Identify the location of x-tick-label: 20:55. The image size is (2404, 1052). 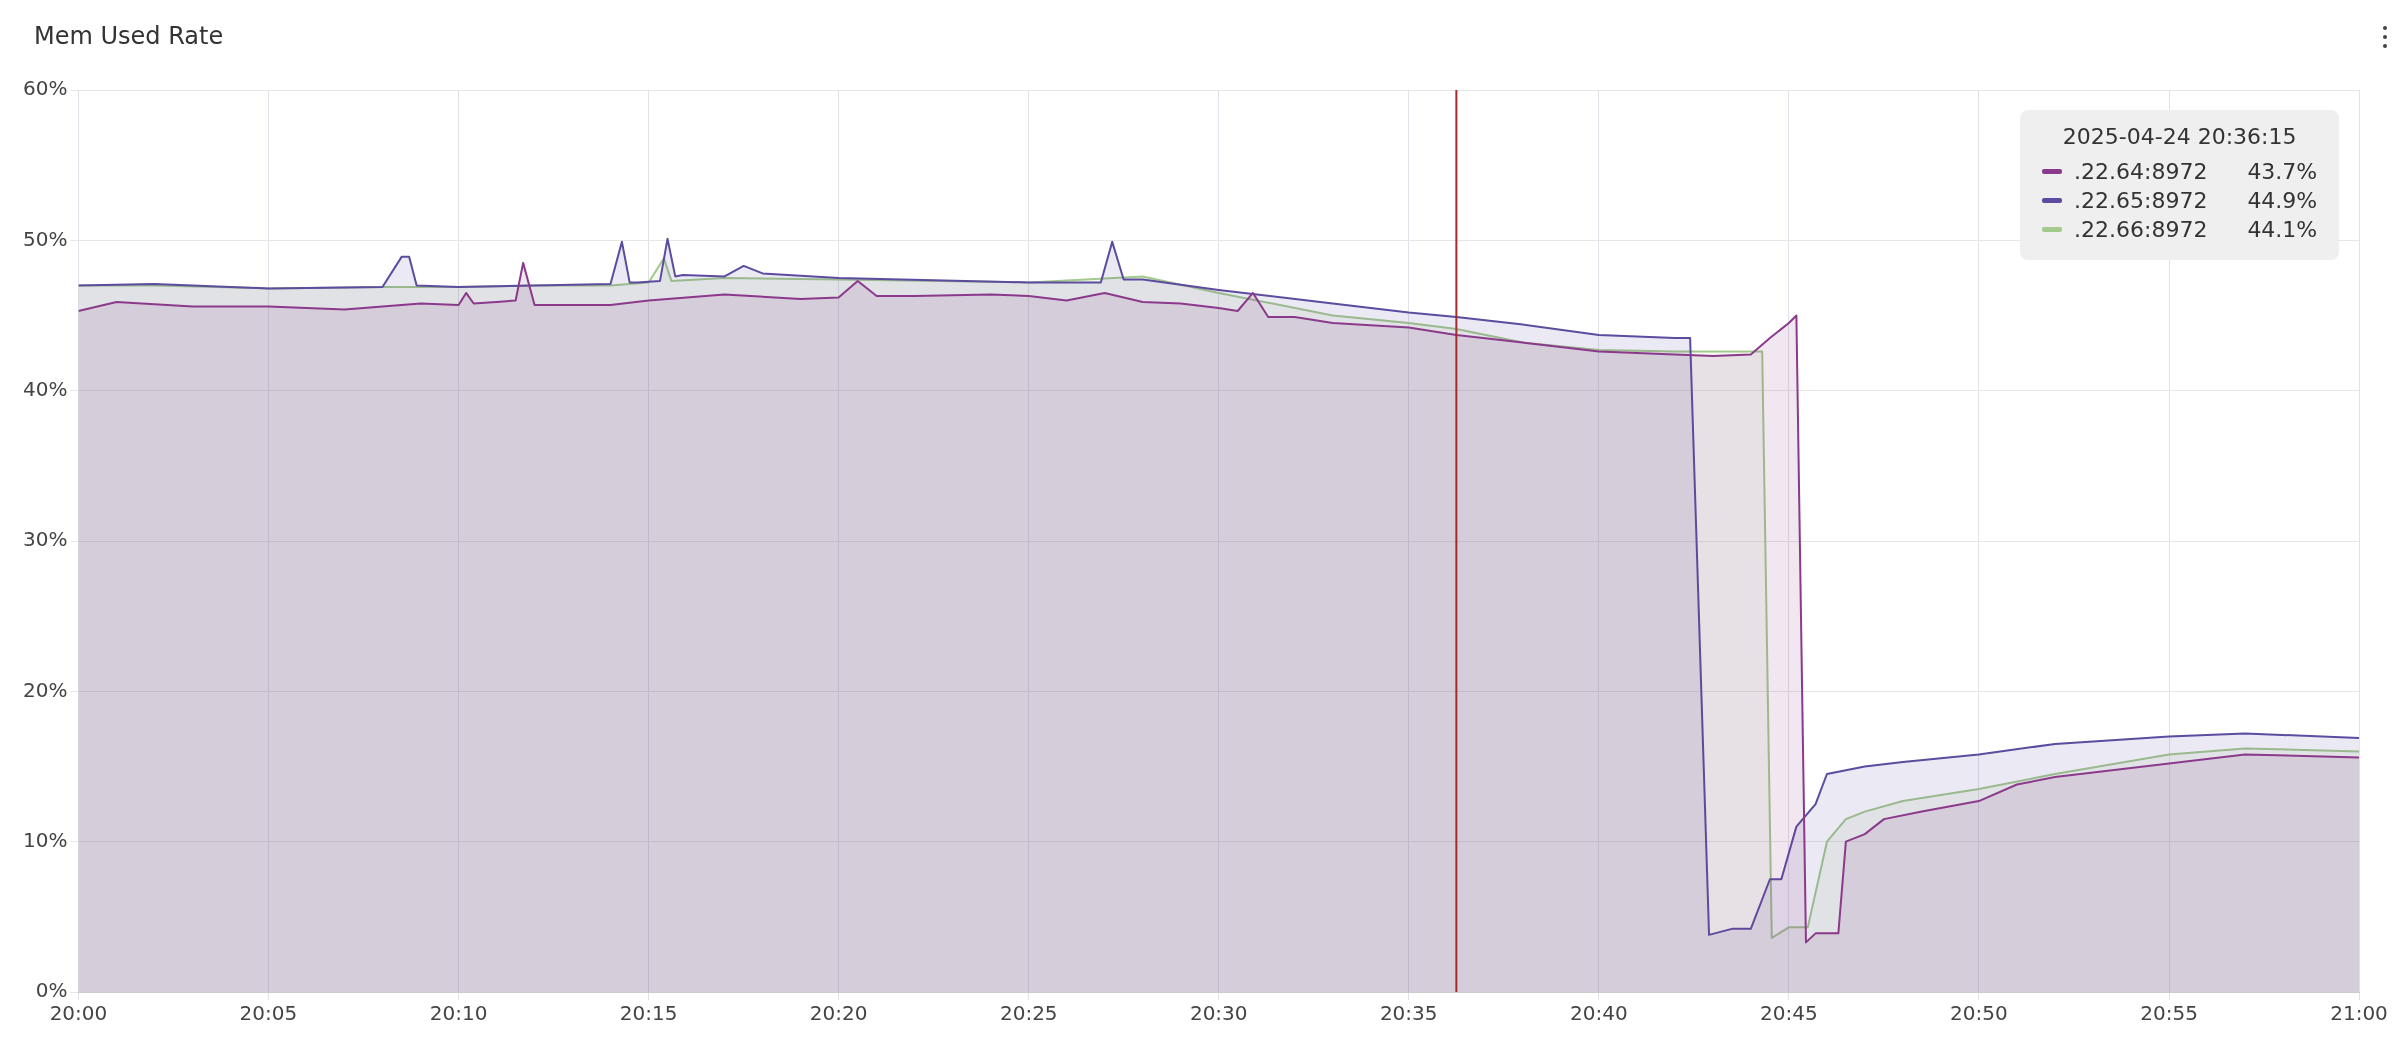
(2169, 1013).